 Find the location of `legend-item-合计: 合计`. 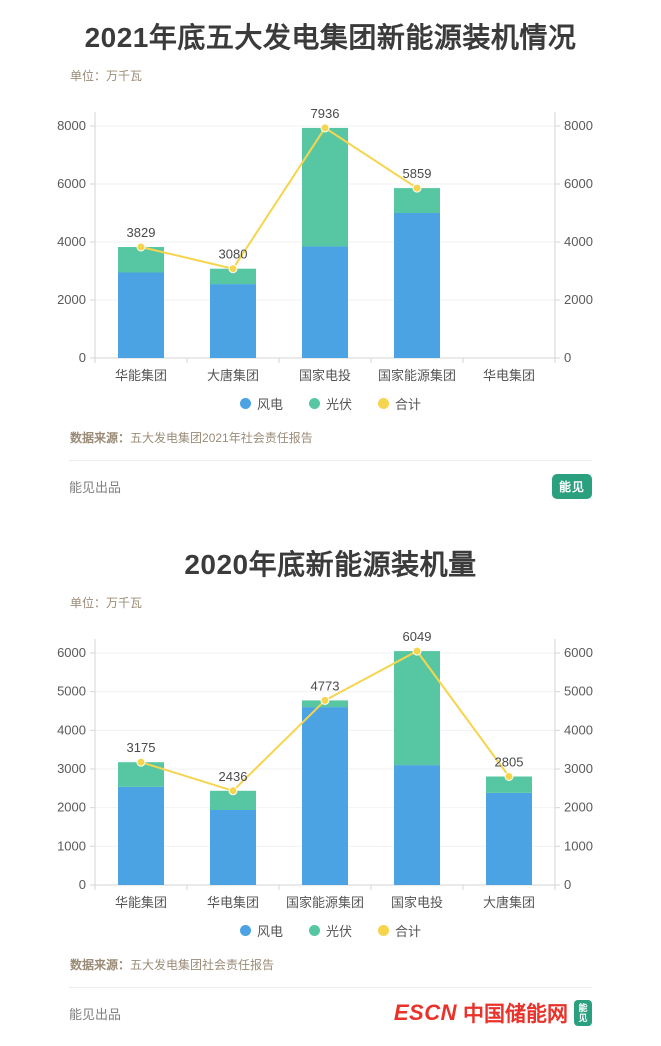

legend-item-合计: 合计 is located at coordinates (399, 930).